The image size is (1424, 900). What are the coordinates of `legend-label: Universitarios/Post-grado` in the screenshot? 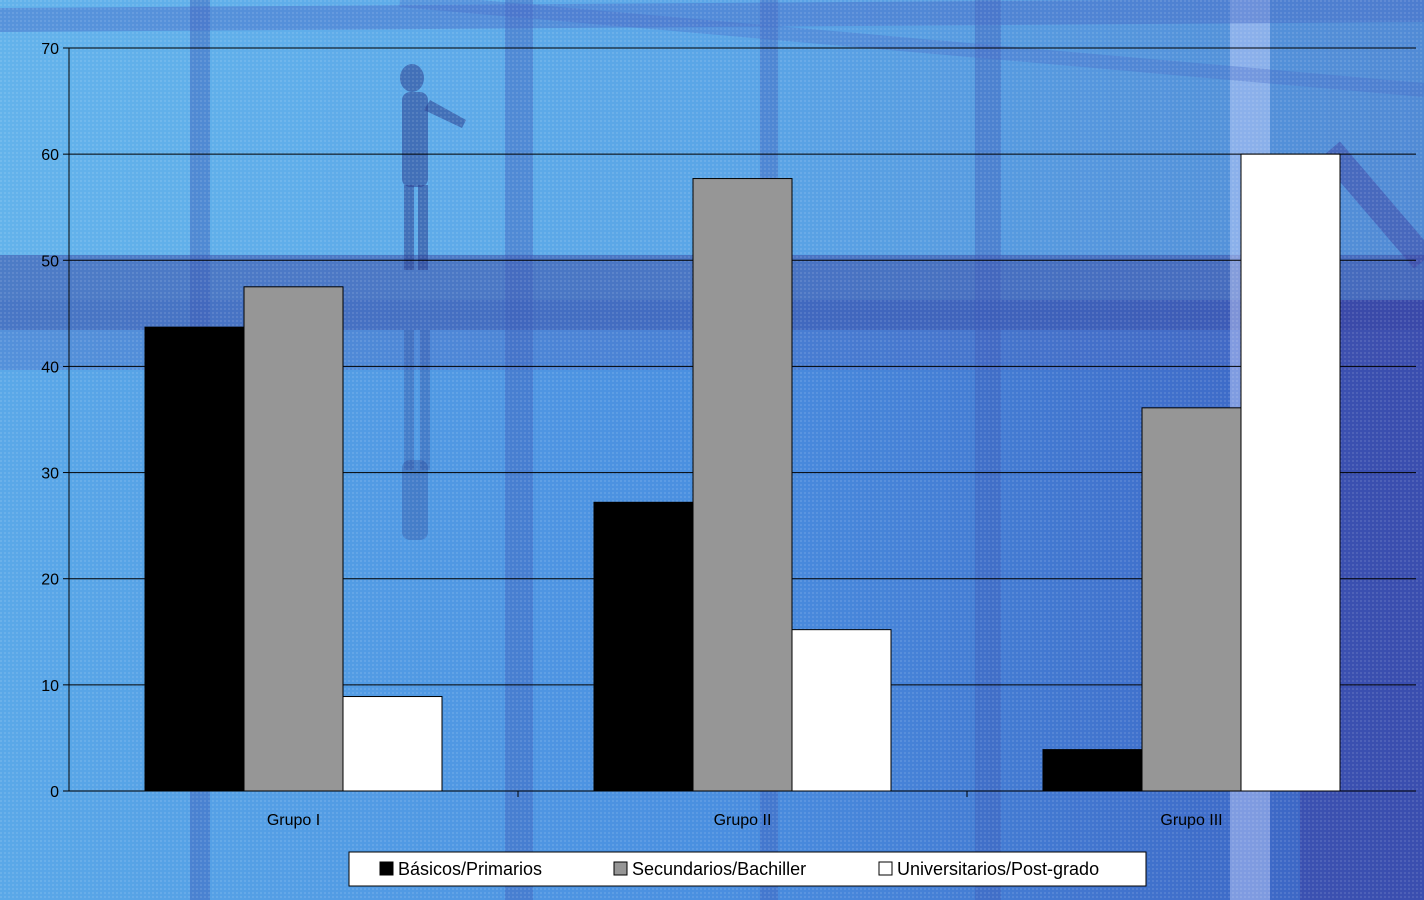 It's located at (998, 869).